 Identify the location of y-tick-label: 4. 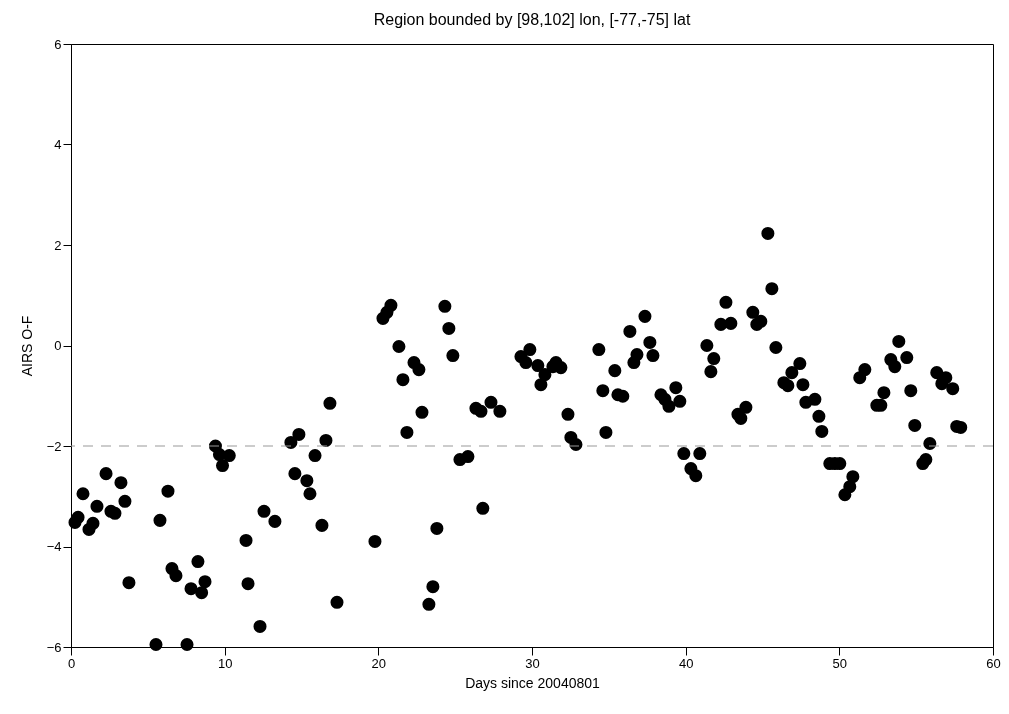
(58, 144).